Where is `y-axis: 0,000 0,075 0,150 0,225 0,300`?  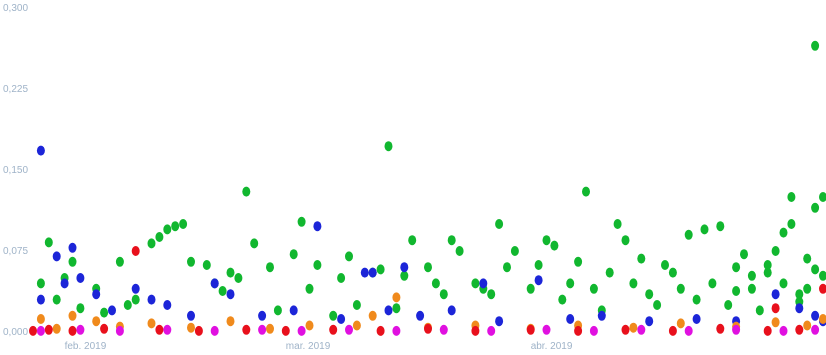
y-axis: 0,000 0,075 0,150 0,225 0,300 is located at coordinates (15, 170).